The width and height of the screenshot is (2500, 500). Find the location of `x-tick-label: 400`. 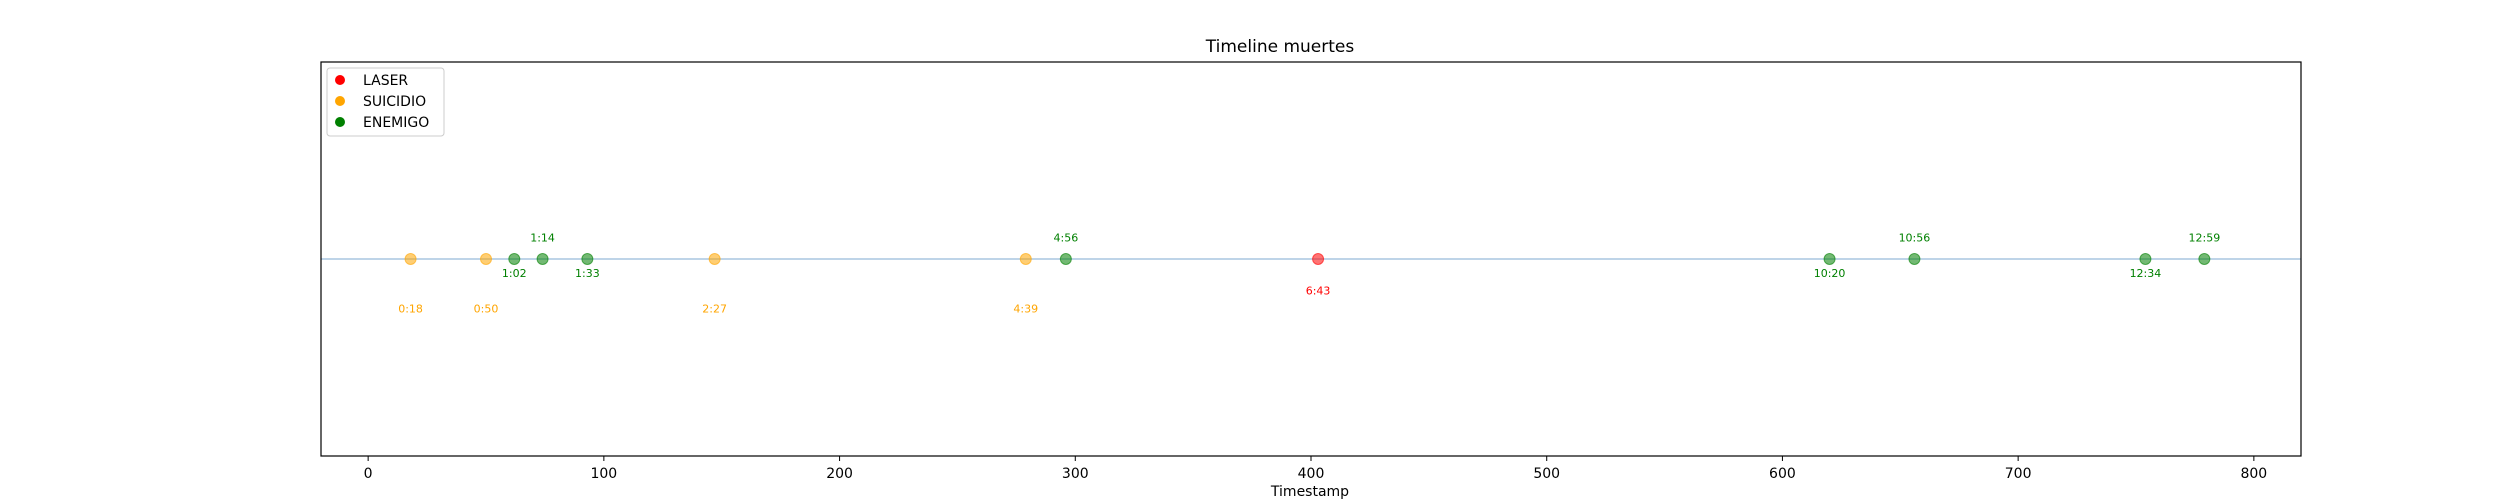

x-tick-label: 400 is located at coordinates (1311, 474).